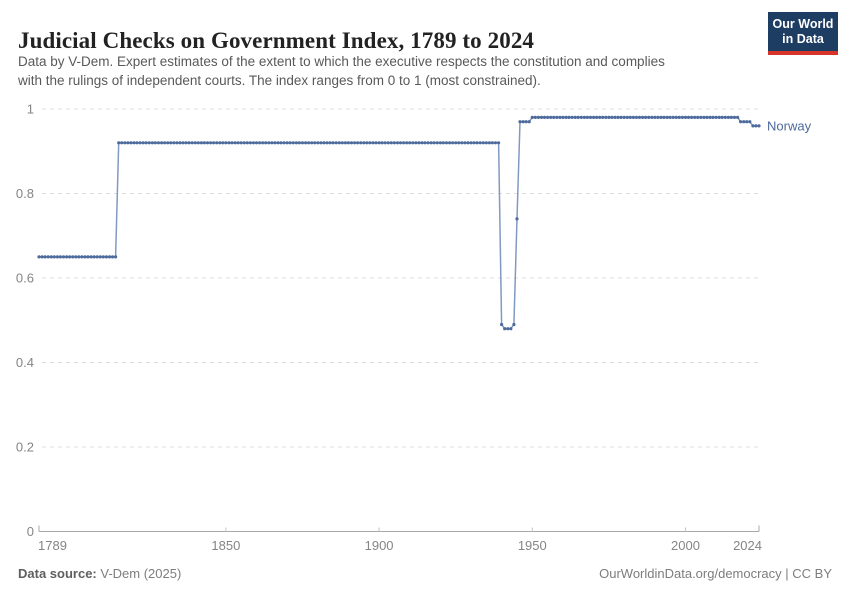 The height and width of the screenshot is (600, 850). I want to click on data-source-value: V-Dem (2025), so click(139, 573).